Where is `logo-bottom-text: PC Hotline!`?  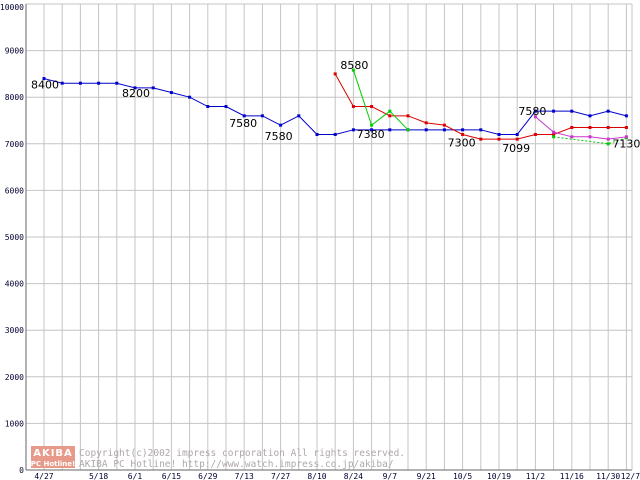
logo-bottom-text: PC Hotline! is located at coordinates (53, 464).